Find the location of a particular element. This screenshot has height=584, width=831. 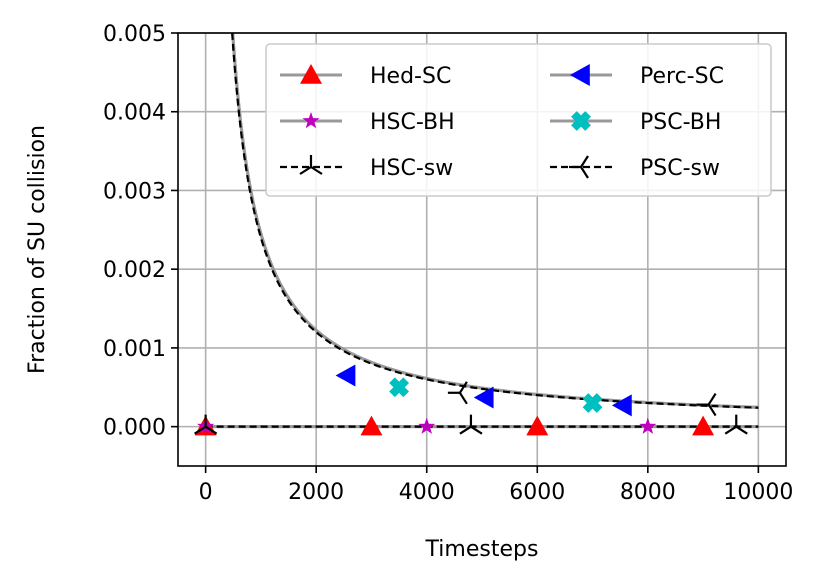

x-tick-label: 10000 is located at coordinates (758, 492).